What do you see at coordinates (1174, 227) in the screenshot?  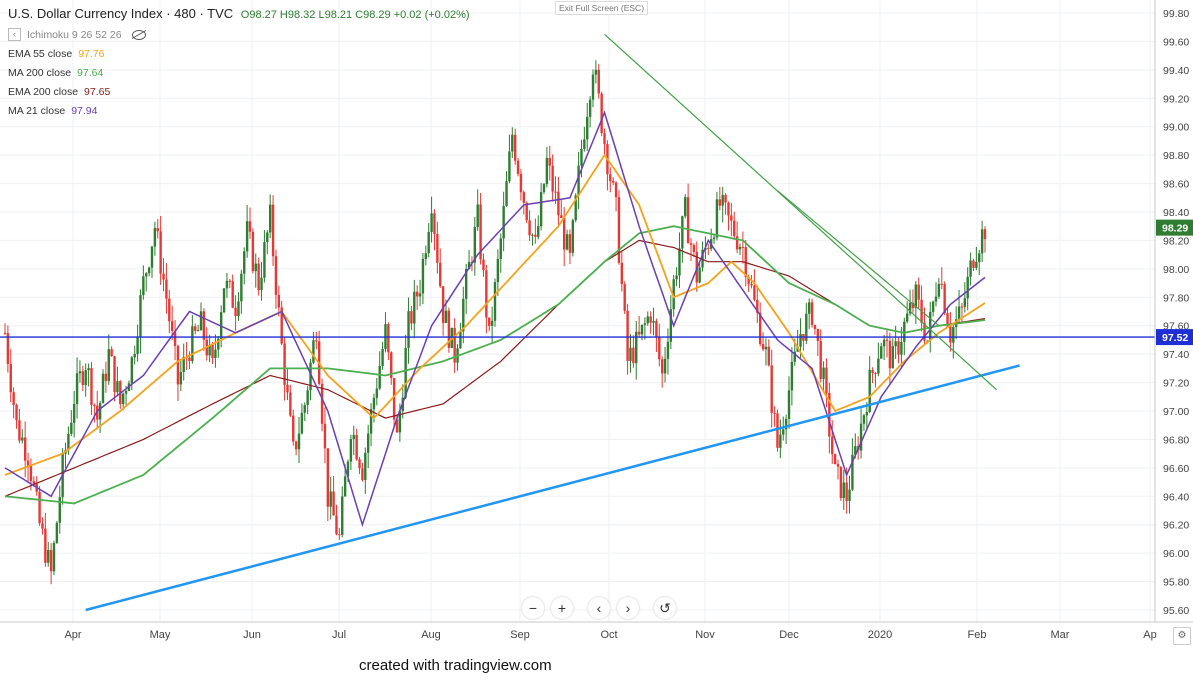 I see `last-price-badge` at bounding box center [1174, 227].